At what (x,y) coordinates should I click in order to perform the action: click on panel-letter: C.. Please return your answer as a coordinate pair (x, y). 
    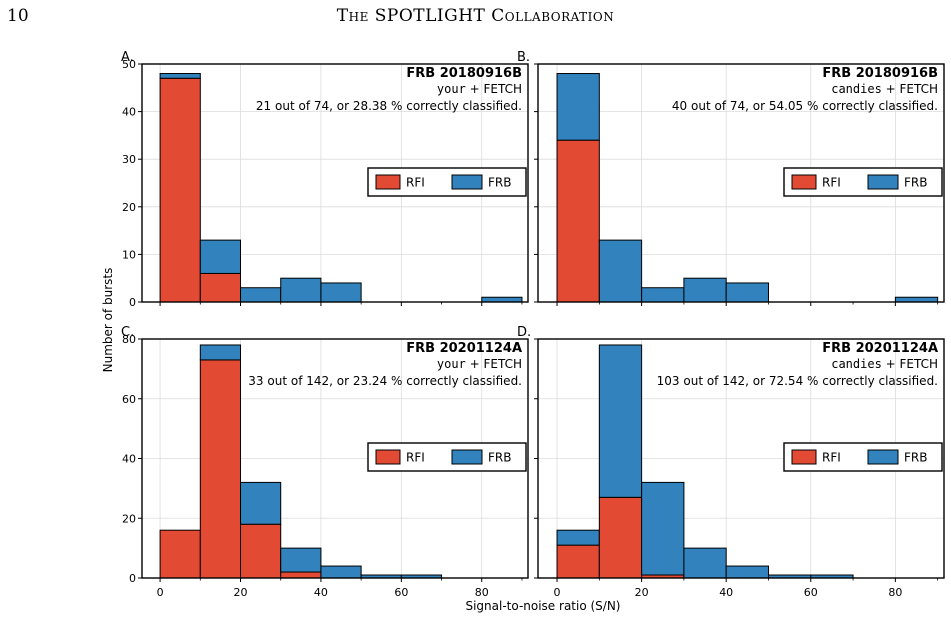
    Looking at the image, I should click on (127, 332).